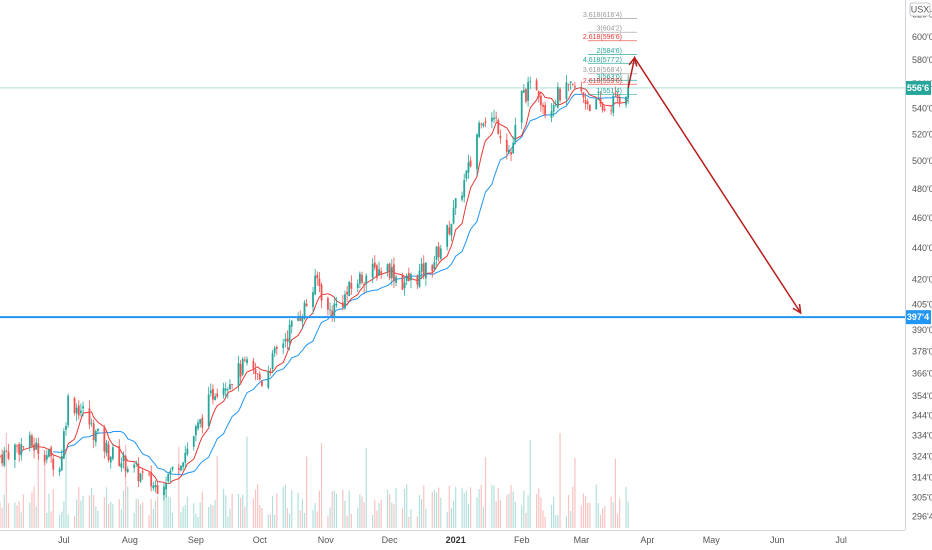  Describe the element at coordinates (922, 248) in the screenshot. I see `y-tick-label: 440'0` at that location.